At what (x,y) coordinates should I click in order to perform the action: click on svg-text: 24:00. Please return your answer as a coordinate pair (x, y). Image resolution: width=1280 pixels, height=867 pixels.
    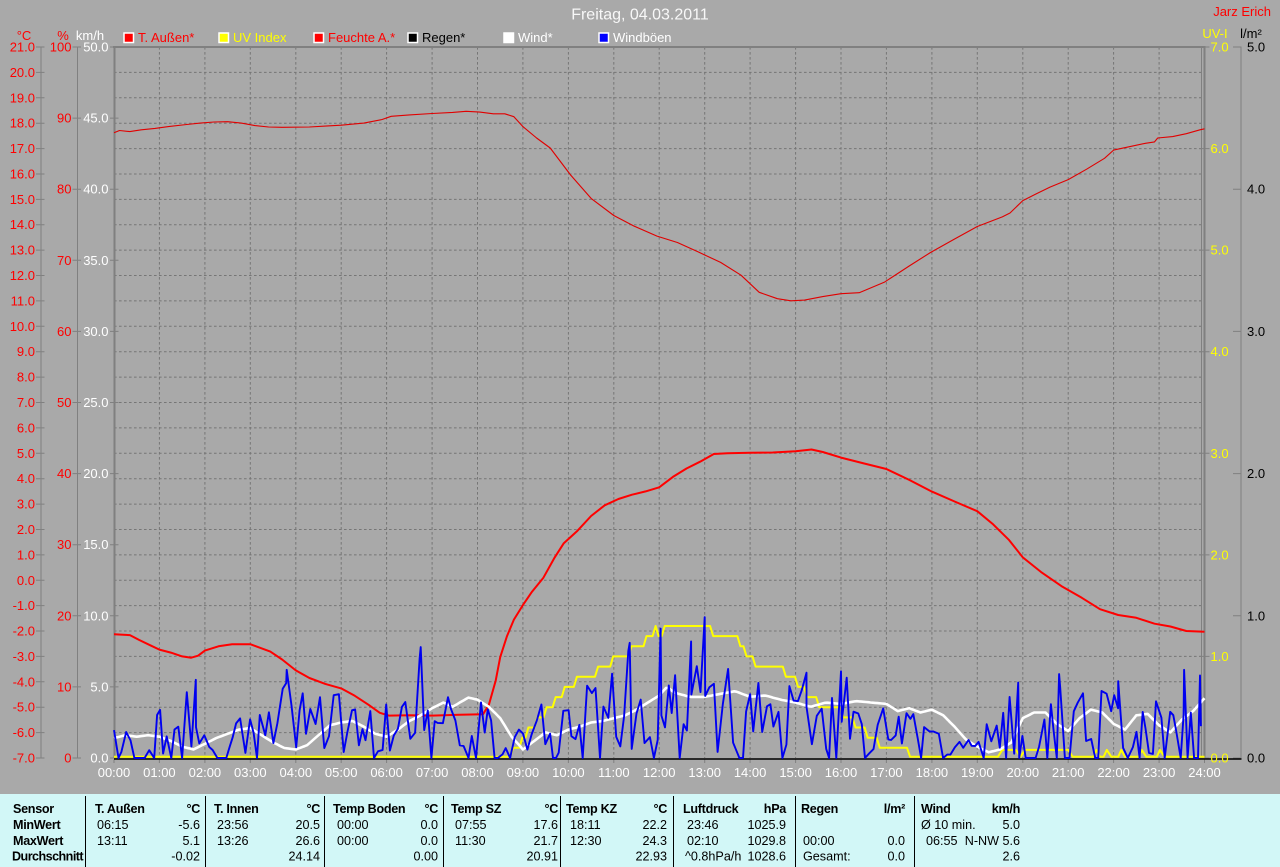
    Looking at the image, I should click on (1204, 772).